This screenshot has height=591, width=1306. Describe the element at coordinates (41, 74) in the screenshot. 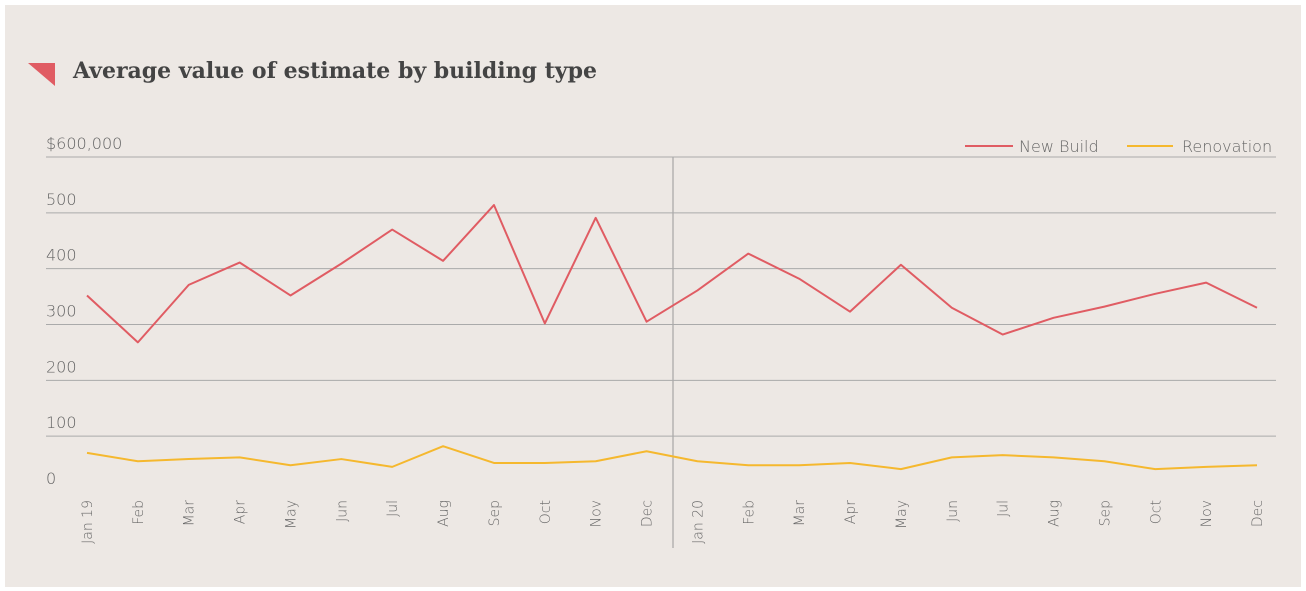

I see `title-icon` at that location.